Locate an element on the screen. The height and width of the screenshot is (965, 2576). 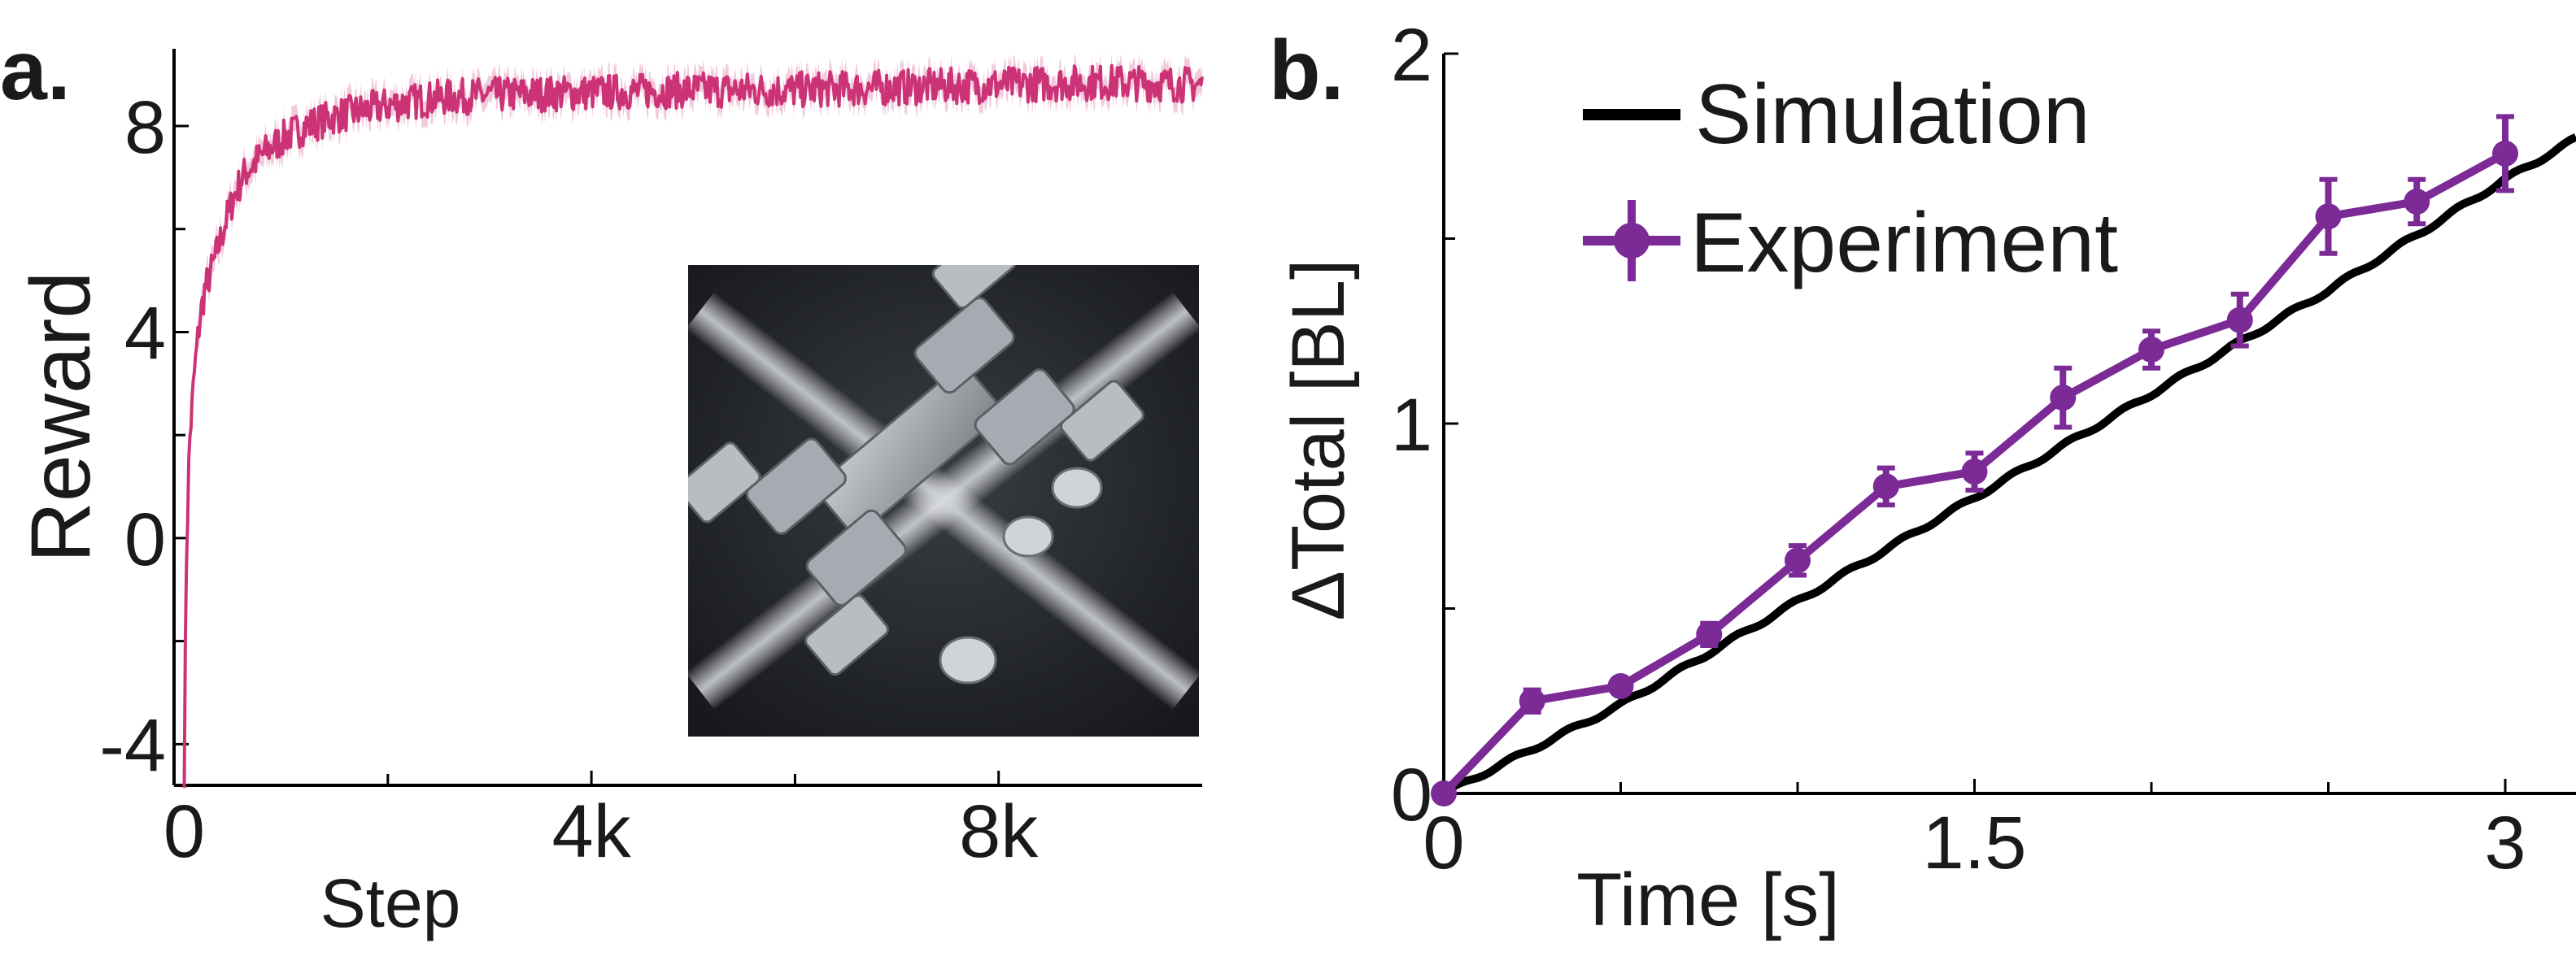
x-tick-label: 8k is located at coordinates (999, 831).